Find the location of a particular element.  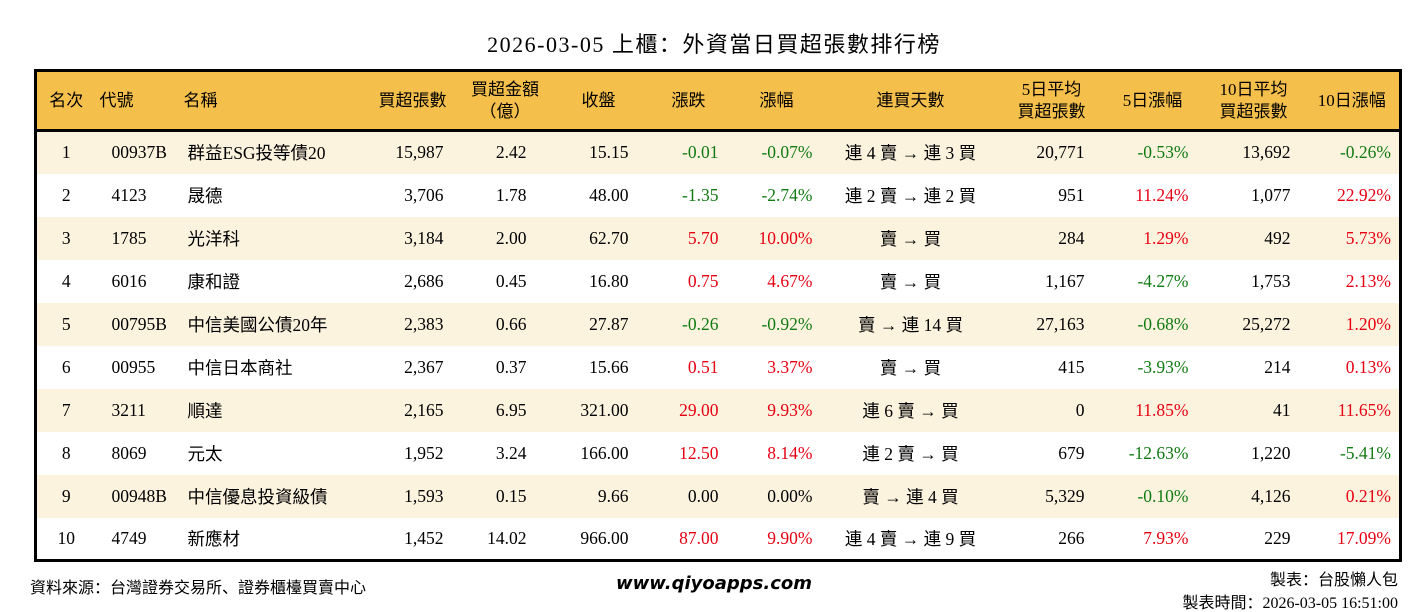

header-pct10: 10日漲幅 is located at coordinates (1352, 101).